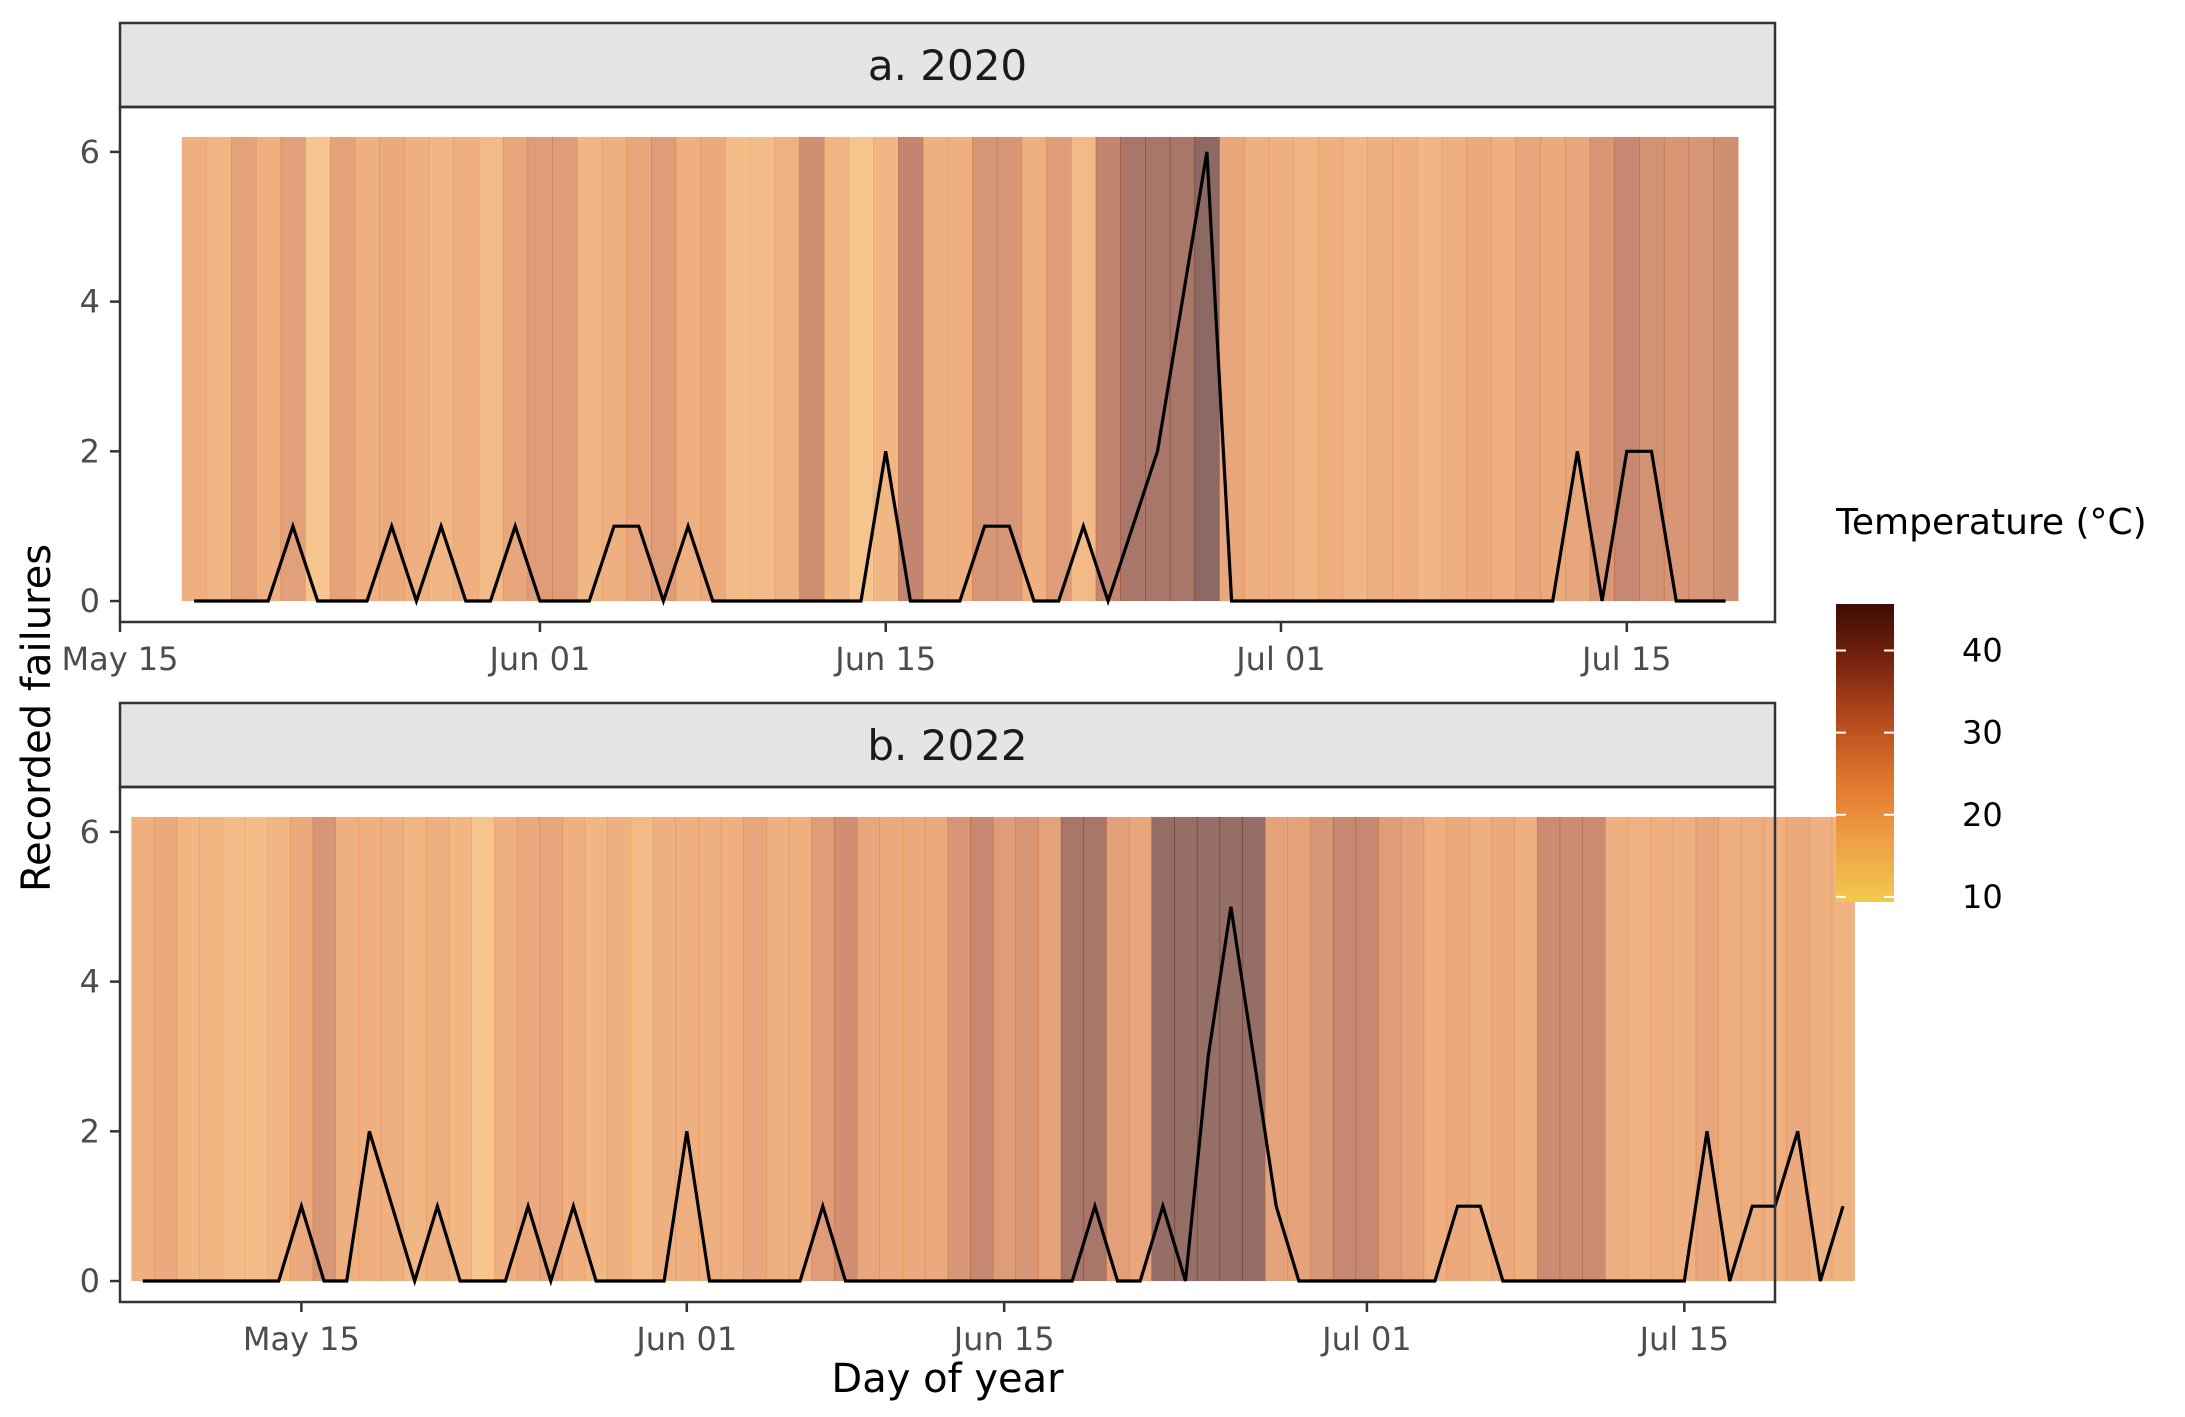 This screenshot has height=1417, width=2185. What do you see at coordinates (1982, 650) in the screenshot?
I see `legend-tick-label: 40` at bounding box center [1982, 650].